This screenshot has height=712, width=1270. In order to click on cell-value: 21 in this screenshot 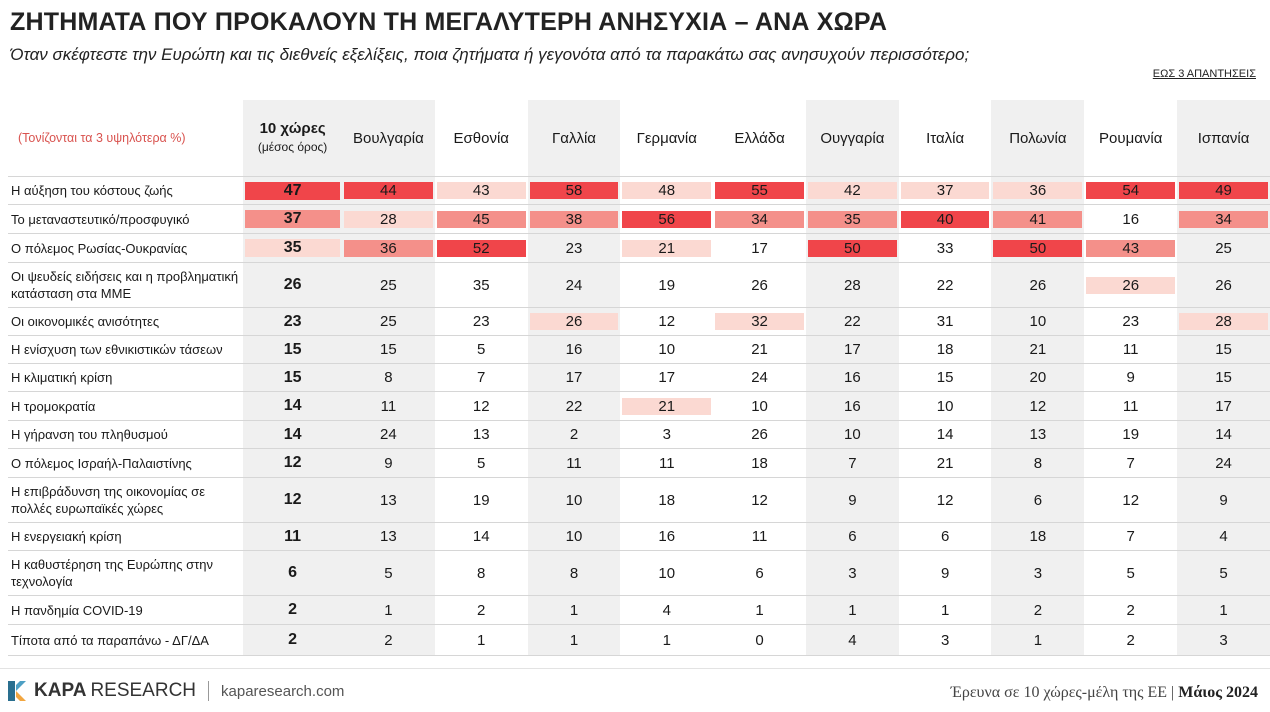, I will do `click(945, 463)`.